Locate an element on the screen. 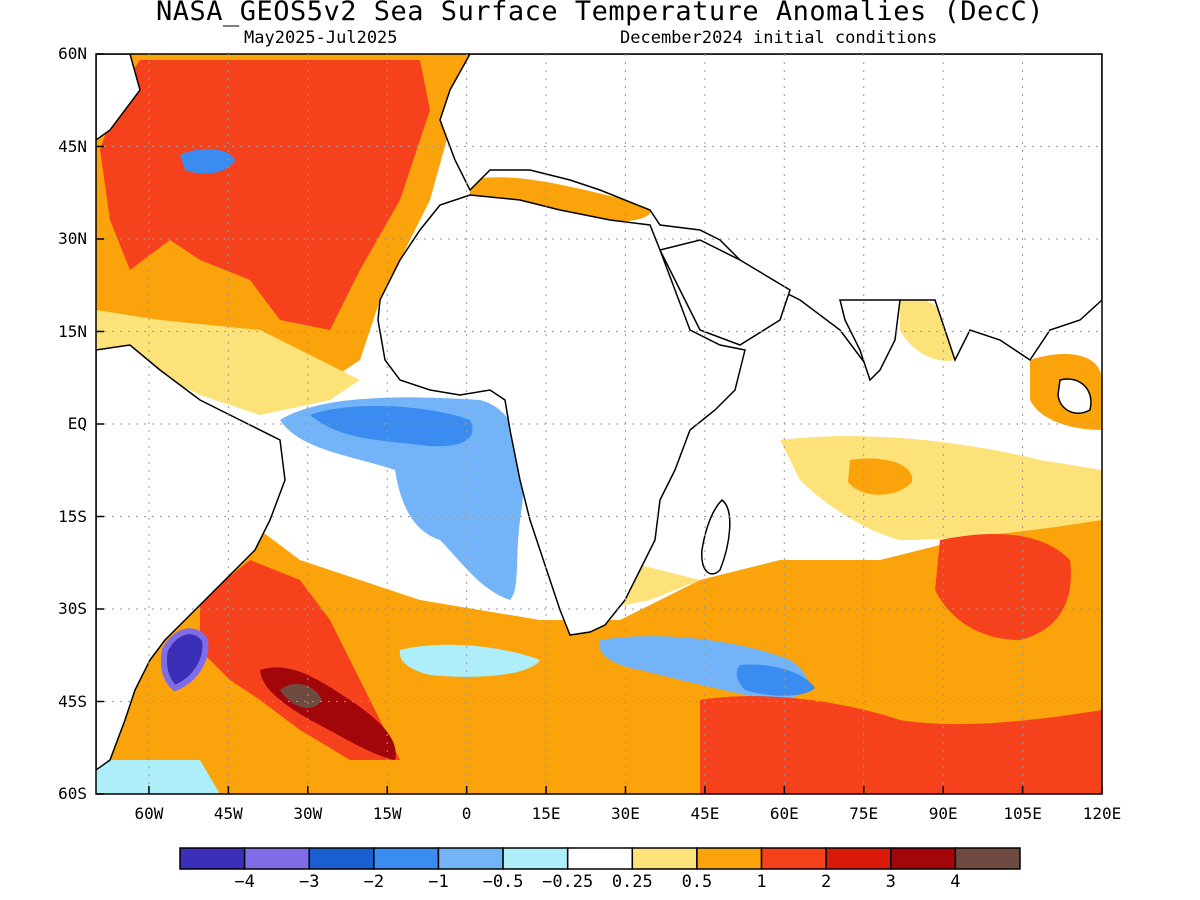 This screenshot has width=1200, height=900. colorbar-label: 4 is located at coordinates (955, 882).